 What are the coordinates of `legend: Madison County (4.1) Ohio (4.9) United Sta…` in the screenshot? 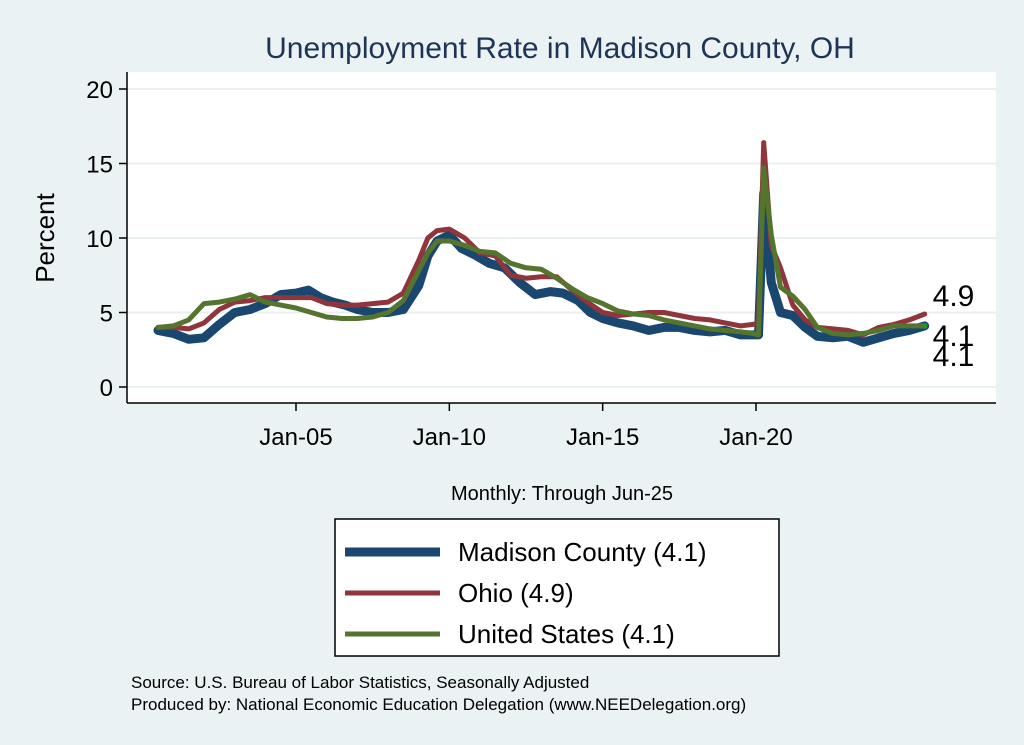 It's located at (557, 587).